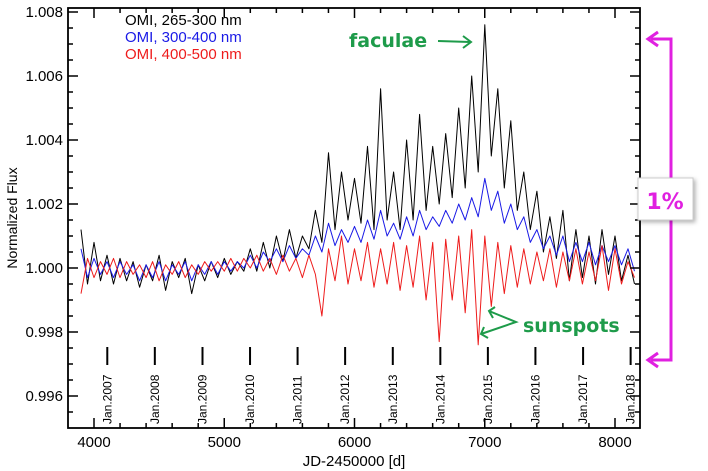 The image size is (708, 471). What do you see at coordinates (155, 399) in the screenshot?
I see `year-marker-label: Jan.2008` at bounding box center [155, 399].